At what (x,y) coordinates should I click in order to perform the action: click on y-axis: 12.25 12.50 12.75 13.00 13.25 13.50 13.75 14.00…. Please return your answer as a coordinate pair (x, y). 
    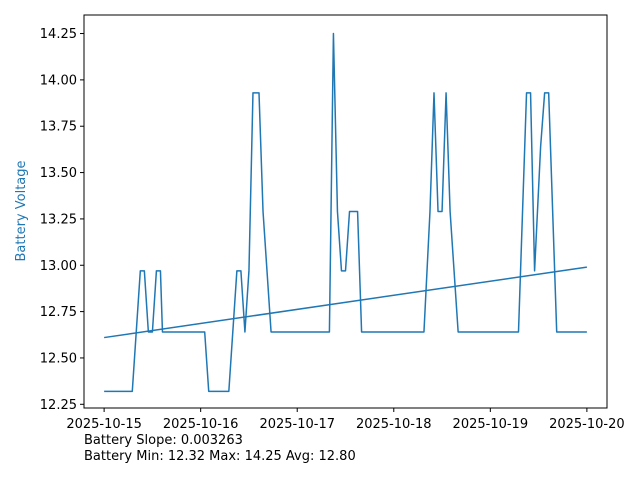
    Looking at the image, I should click on (62, 220).